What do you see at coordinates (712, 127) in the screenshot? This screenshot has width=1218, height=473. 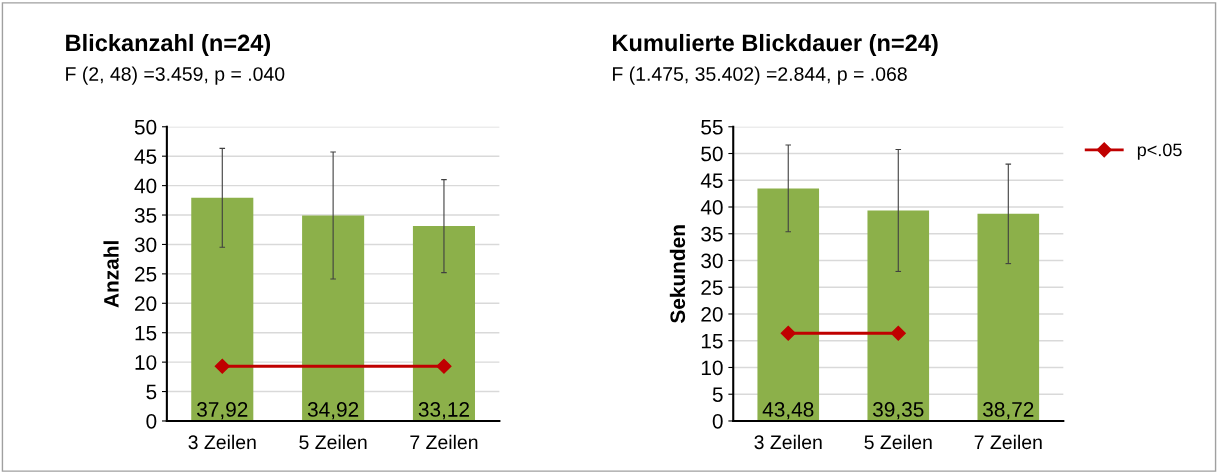 I see `y-tick-label: 55` at bounding box center [712, 127].